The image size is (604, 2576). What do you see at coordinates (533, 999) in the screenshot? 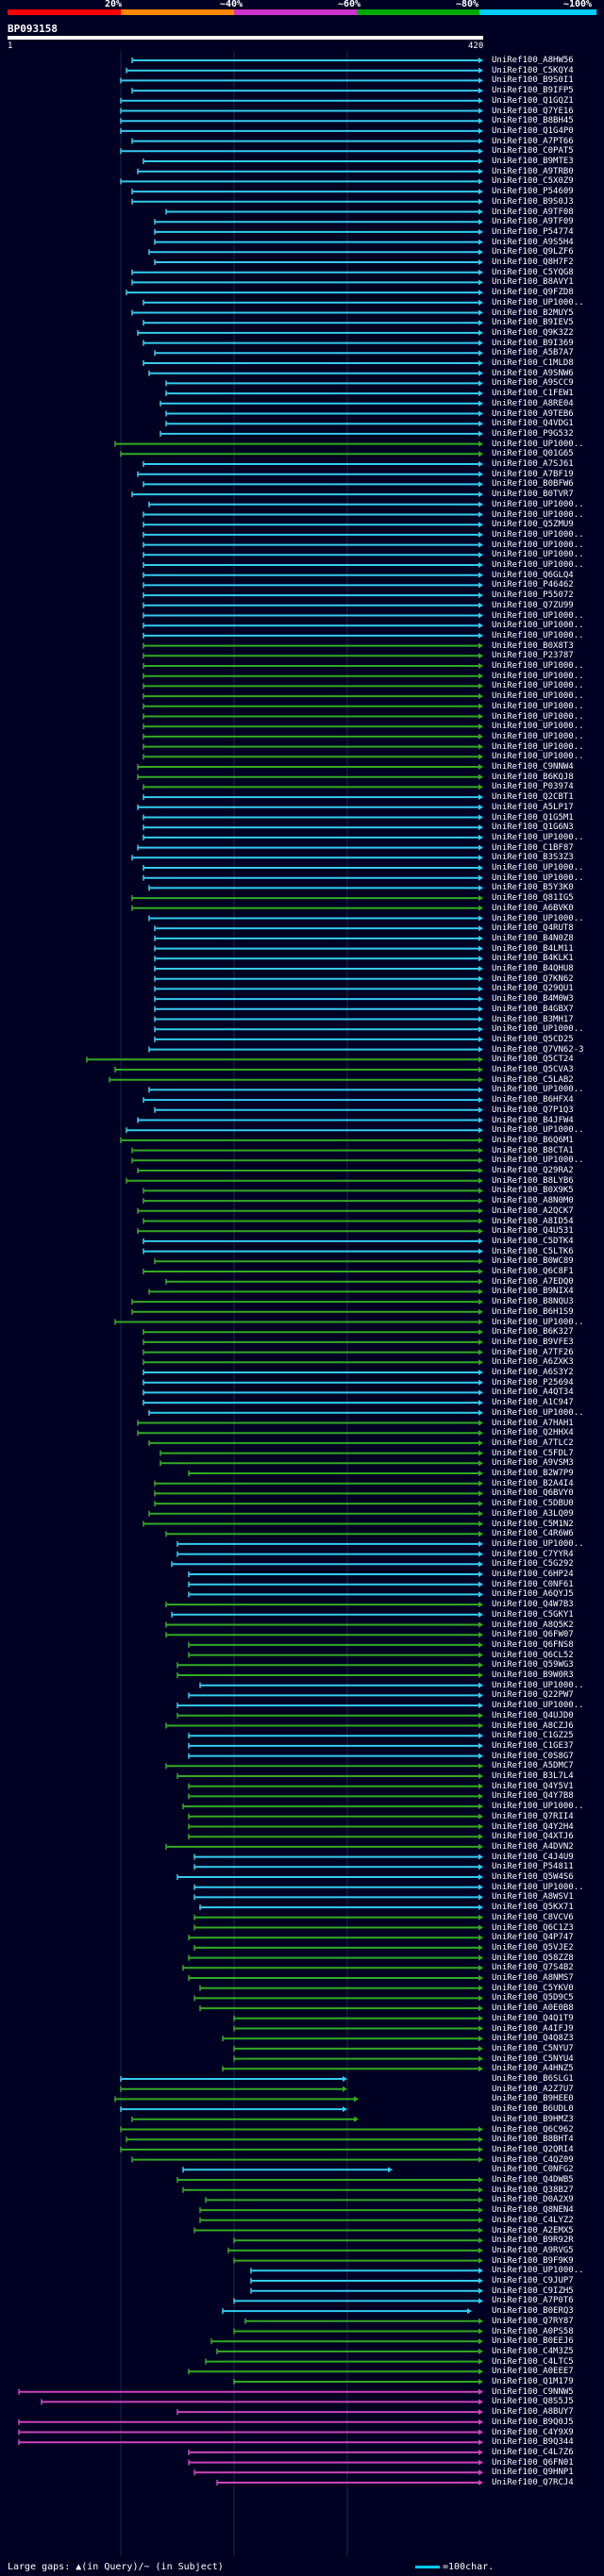
I see `hit-label-link: UniRef100_B4M0W3` at bounding box center [533, 999].